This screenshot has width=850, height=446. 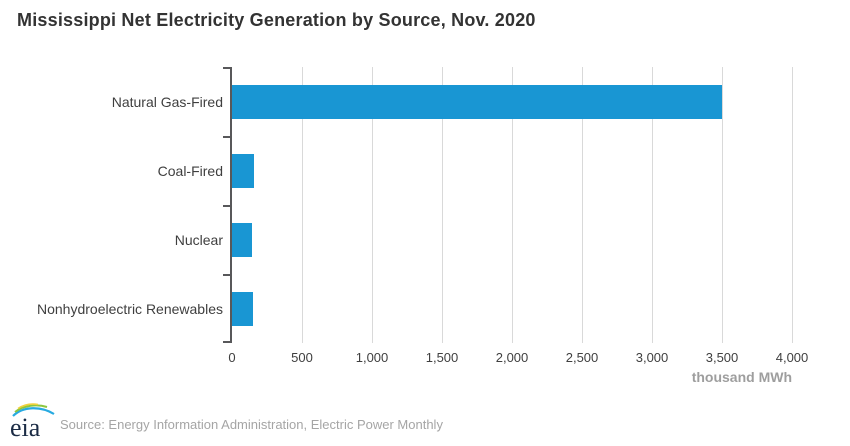 I want to click on bar-nonhydroelectric-renewables, so click(x=242, y=308).